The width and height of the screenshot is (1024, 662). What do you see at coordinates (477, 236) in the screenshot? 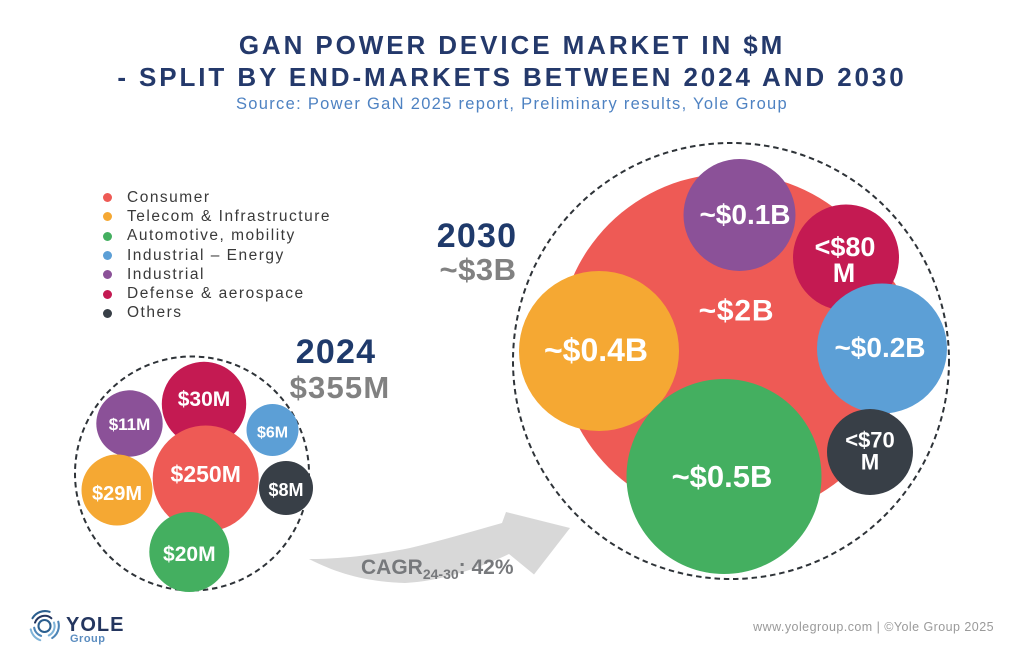
I see `svg-text: 2030` at bounding box center [477, 236].